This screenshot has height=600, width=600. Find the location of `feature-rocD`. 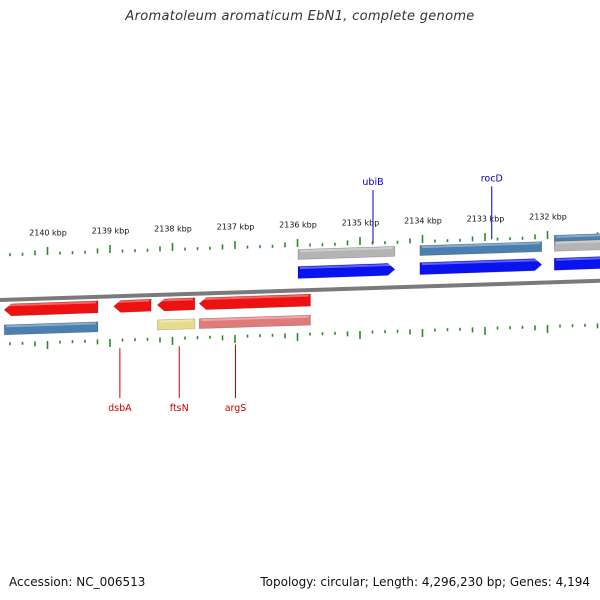

feature-rocD is located at coordinates (481, 266).